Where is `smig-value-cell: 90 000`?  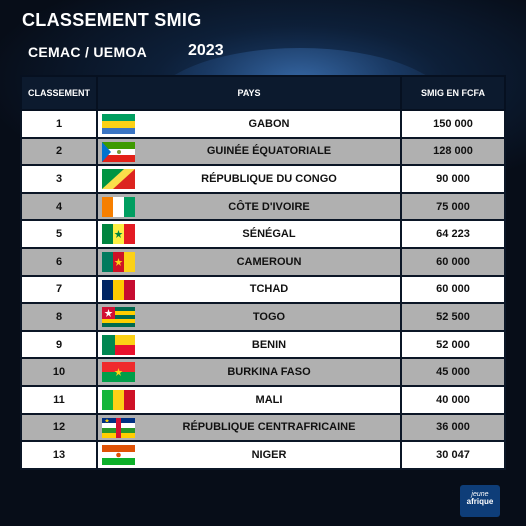
smig-value-cell: 90 000 is located at coordinates (453, 179).